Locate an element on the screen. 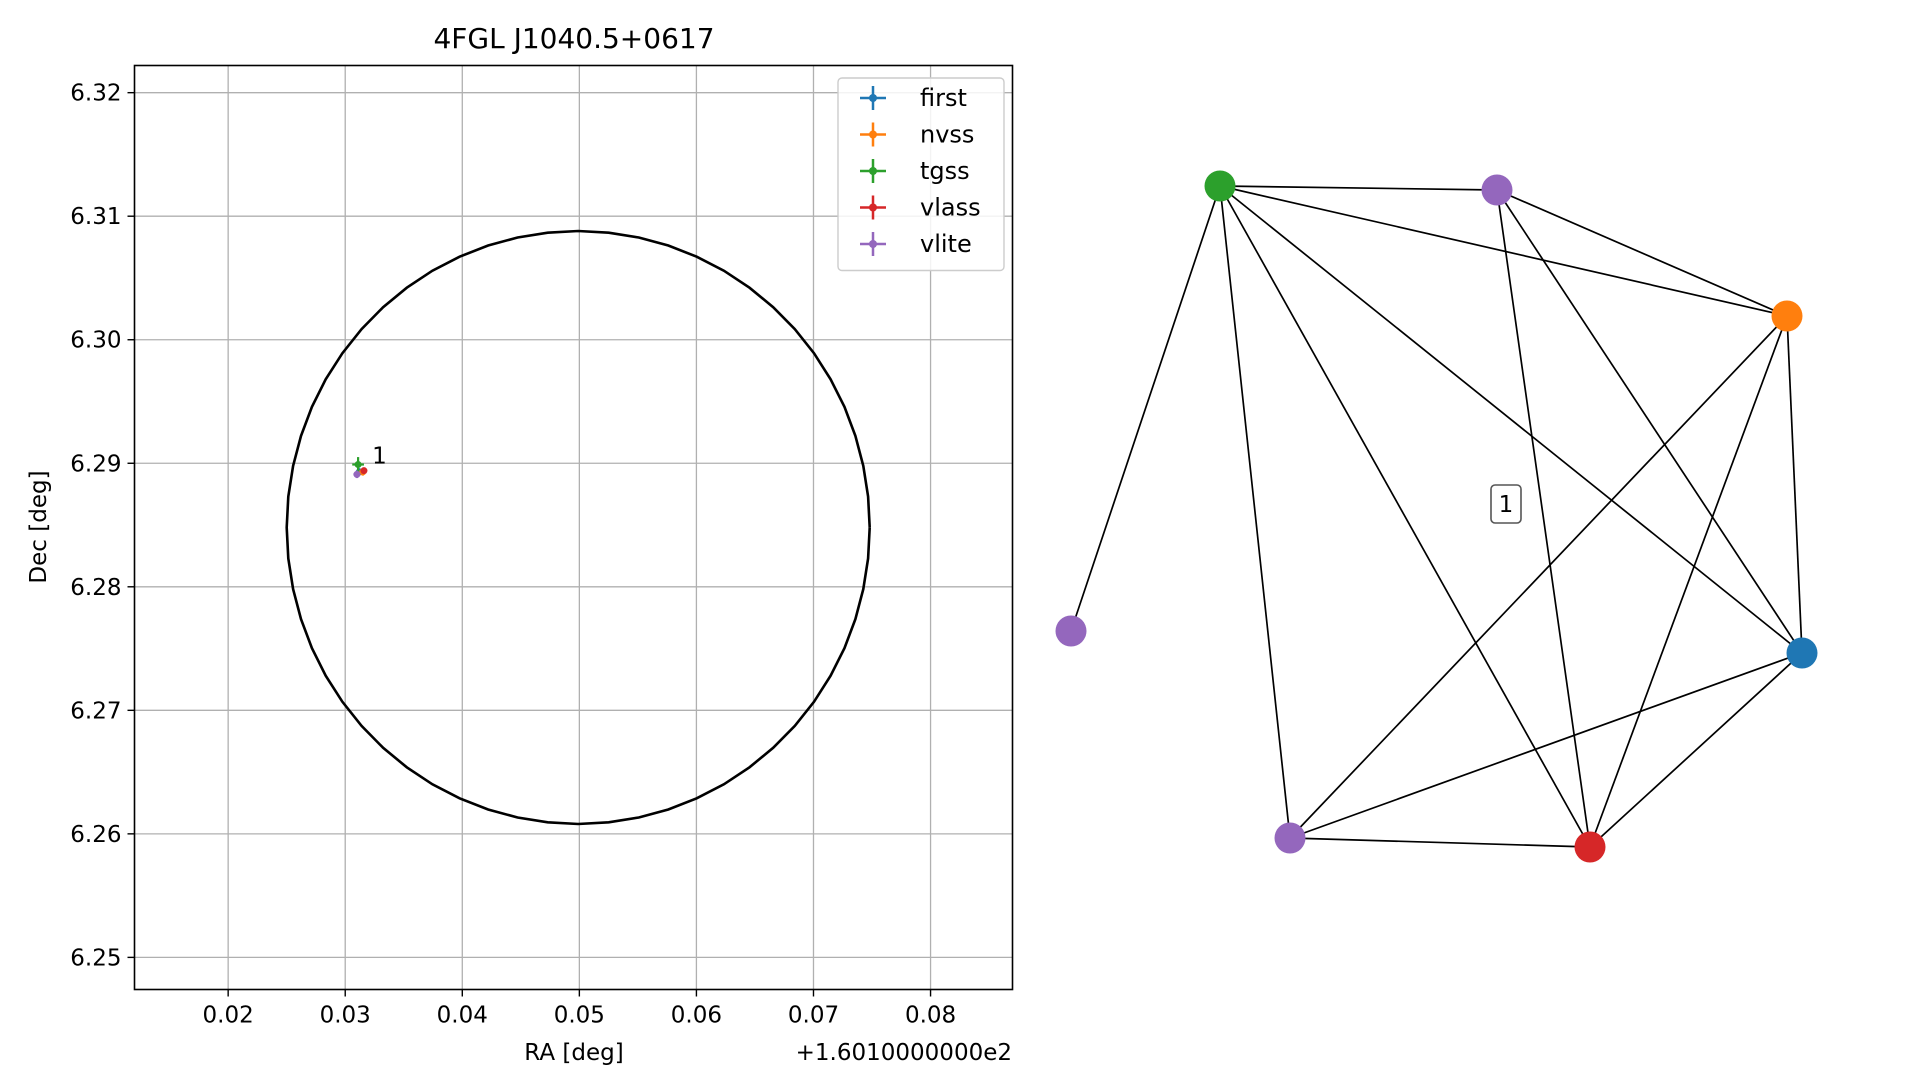  graph-label-box is located at coordinates (1506, 504).